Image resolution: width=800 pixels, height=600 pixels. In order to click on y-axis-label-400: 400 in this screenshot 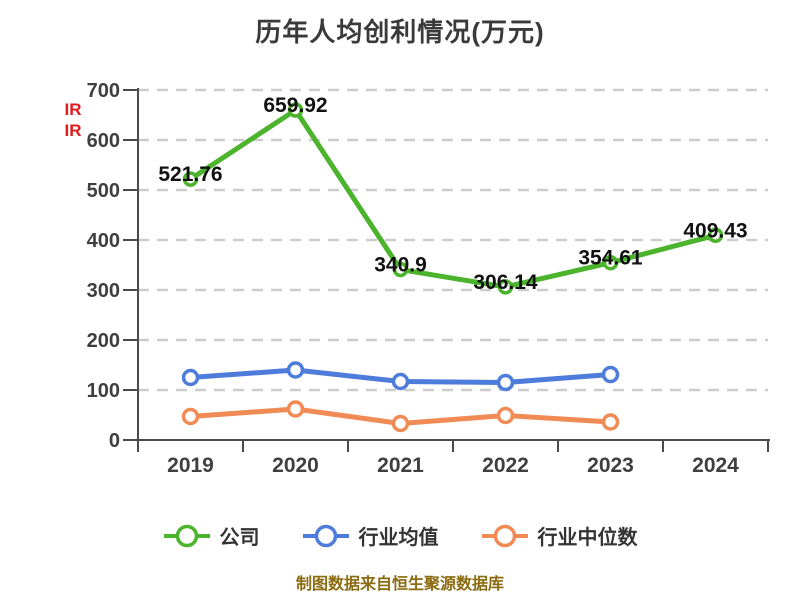, I will do `click(103, 241)`.